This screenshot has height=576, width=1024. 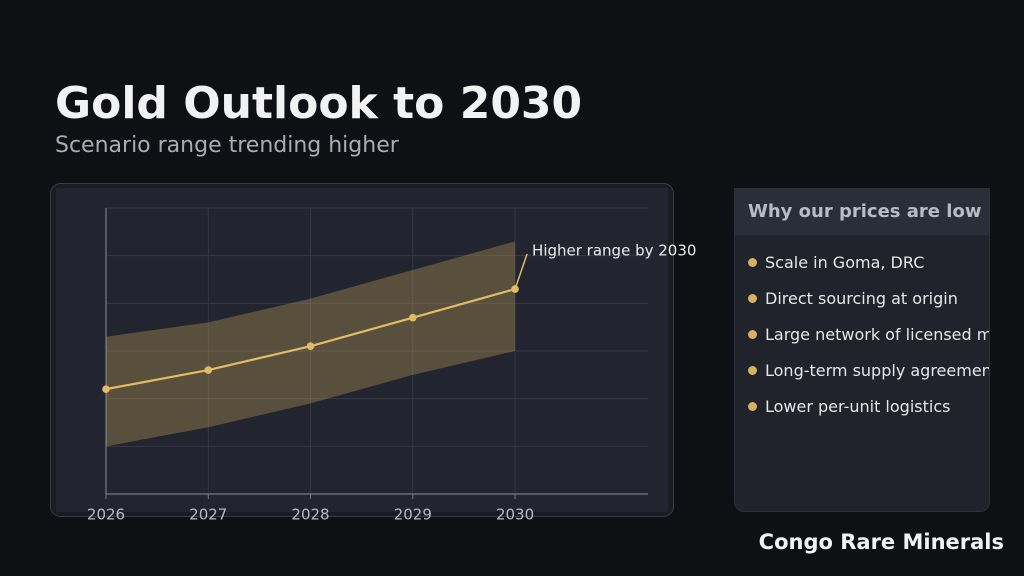 What do you see at coordinates (845, 262) in the screenshot?
I see `item-text: Scale in Goma, DRC` at bounding box center [845, 262].